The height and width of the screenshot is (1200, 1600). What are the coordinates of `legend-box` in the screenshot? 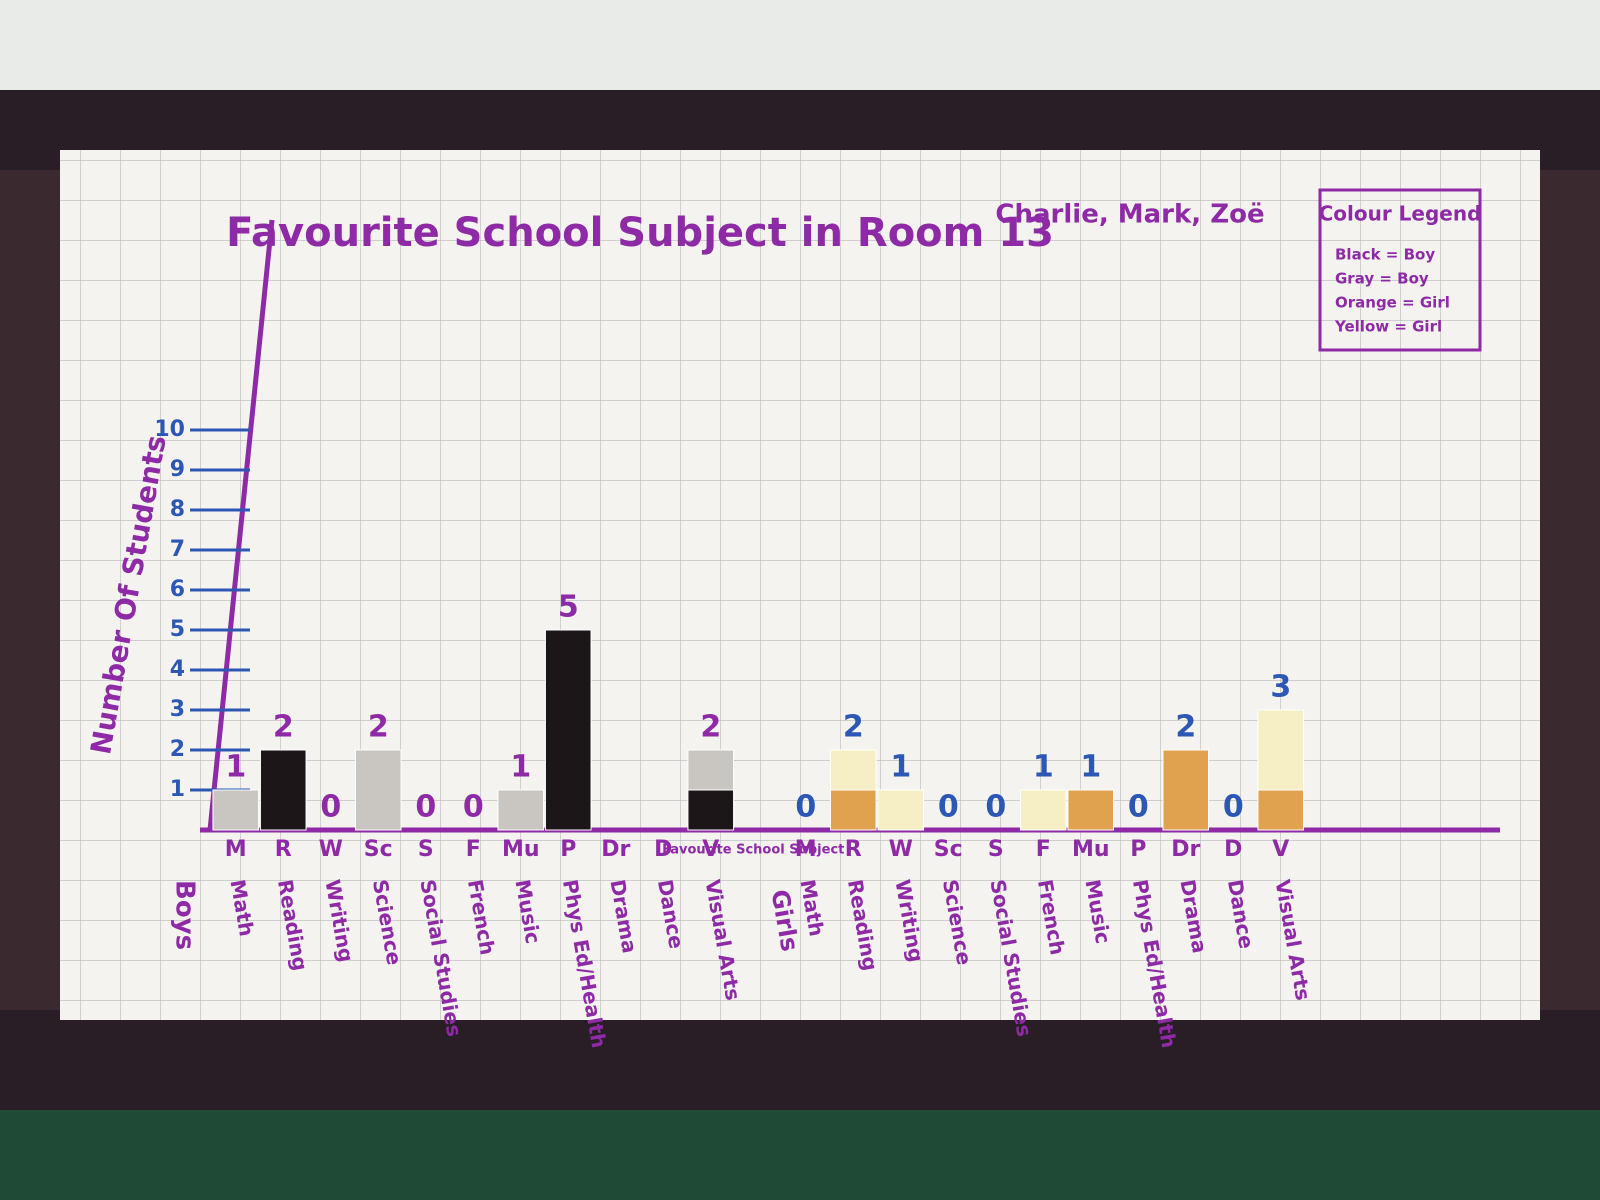 It's located at (1400, 270).